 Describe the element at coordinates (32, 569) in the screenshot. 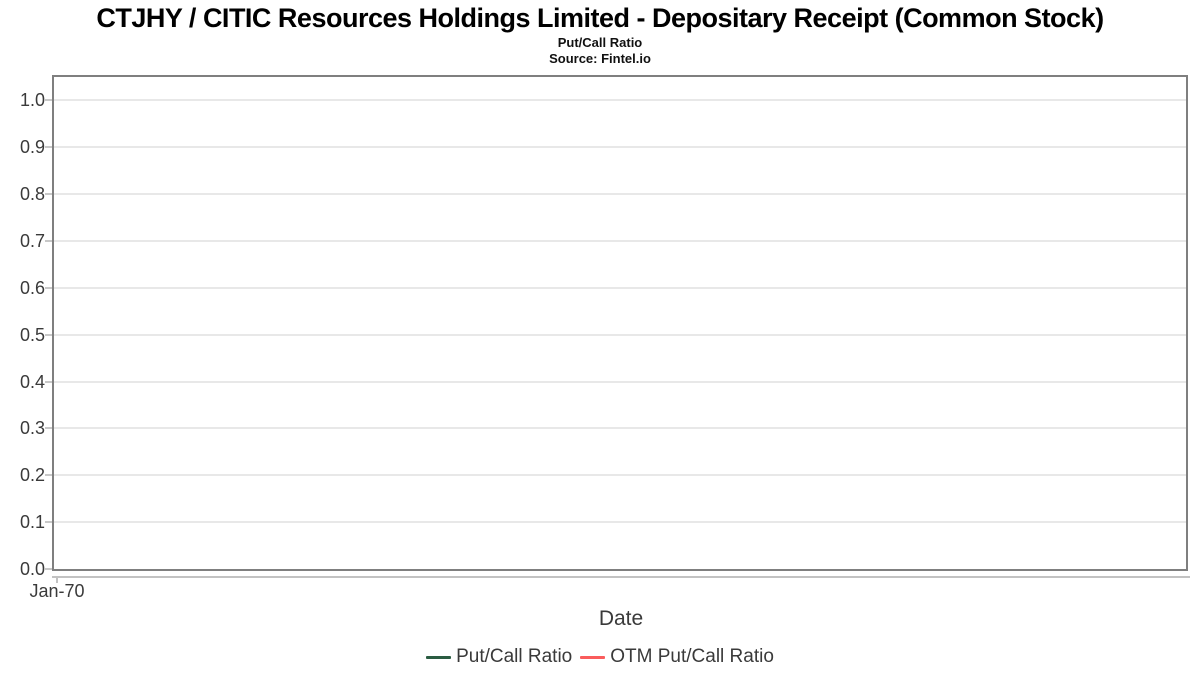

I see `y-axis-tick-label: 0.0` at that location.